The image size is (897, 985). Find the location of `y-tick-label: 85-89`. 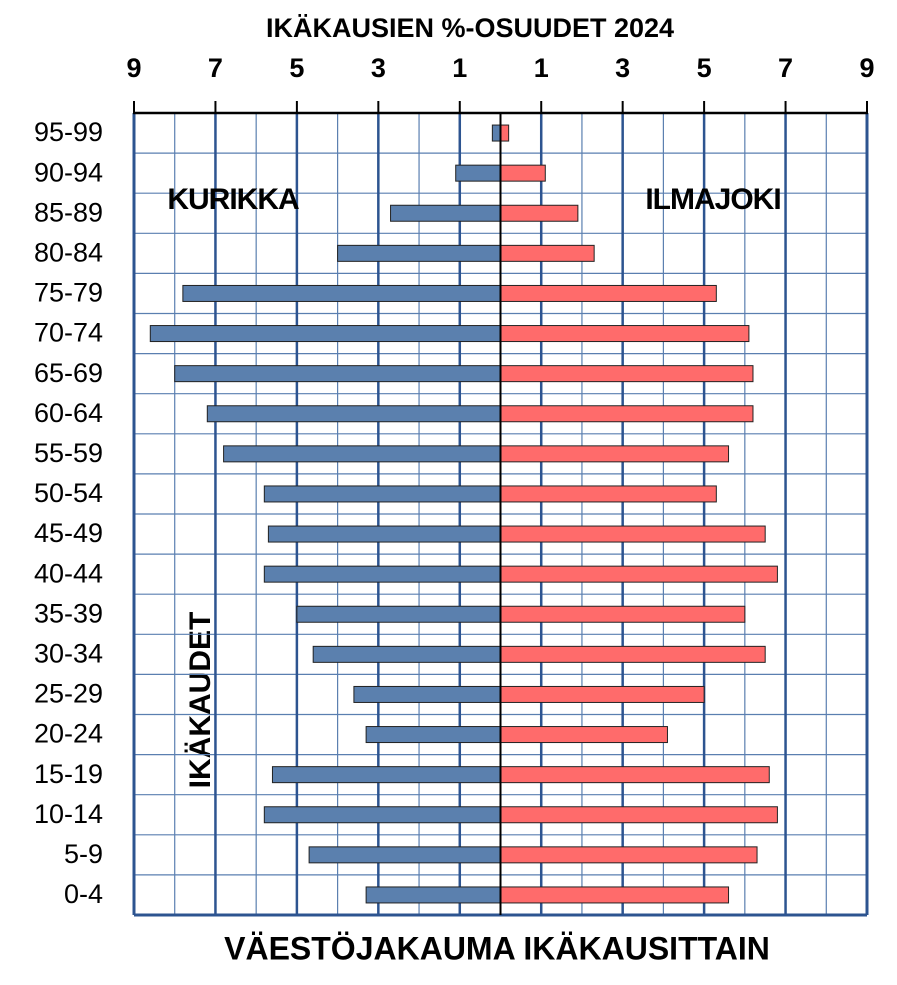

y-tick-label: 85-89 is located at coordinates (68, 212).